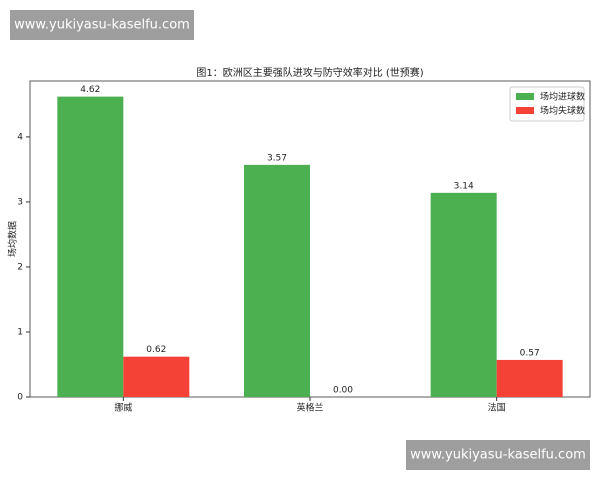  I want to click on value-label: 0.00, so click(343, 391).